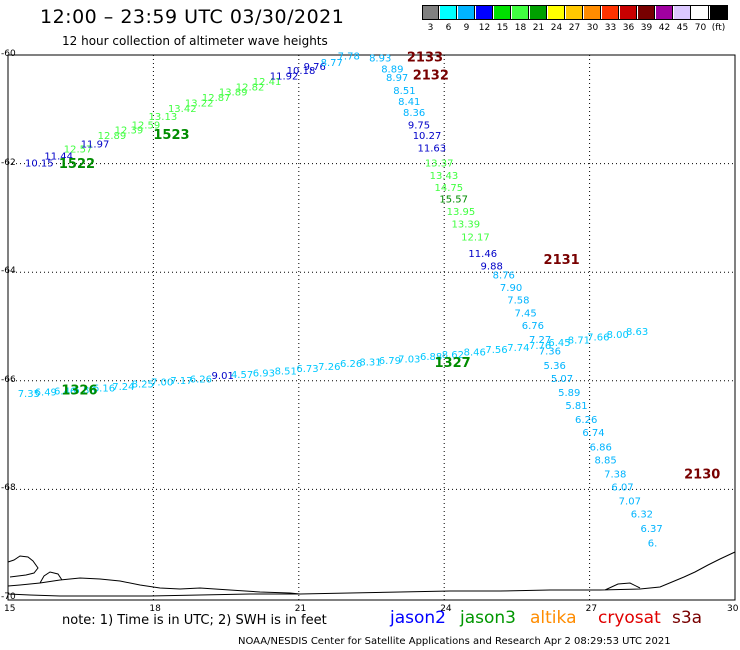 The height and width of the screenshot is (650, 740). I want to click on wave-height-value: 7.74, so click(518, 348).